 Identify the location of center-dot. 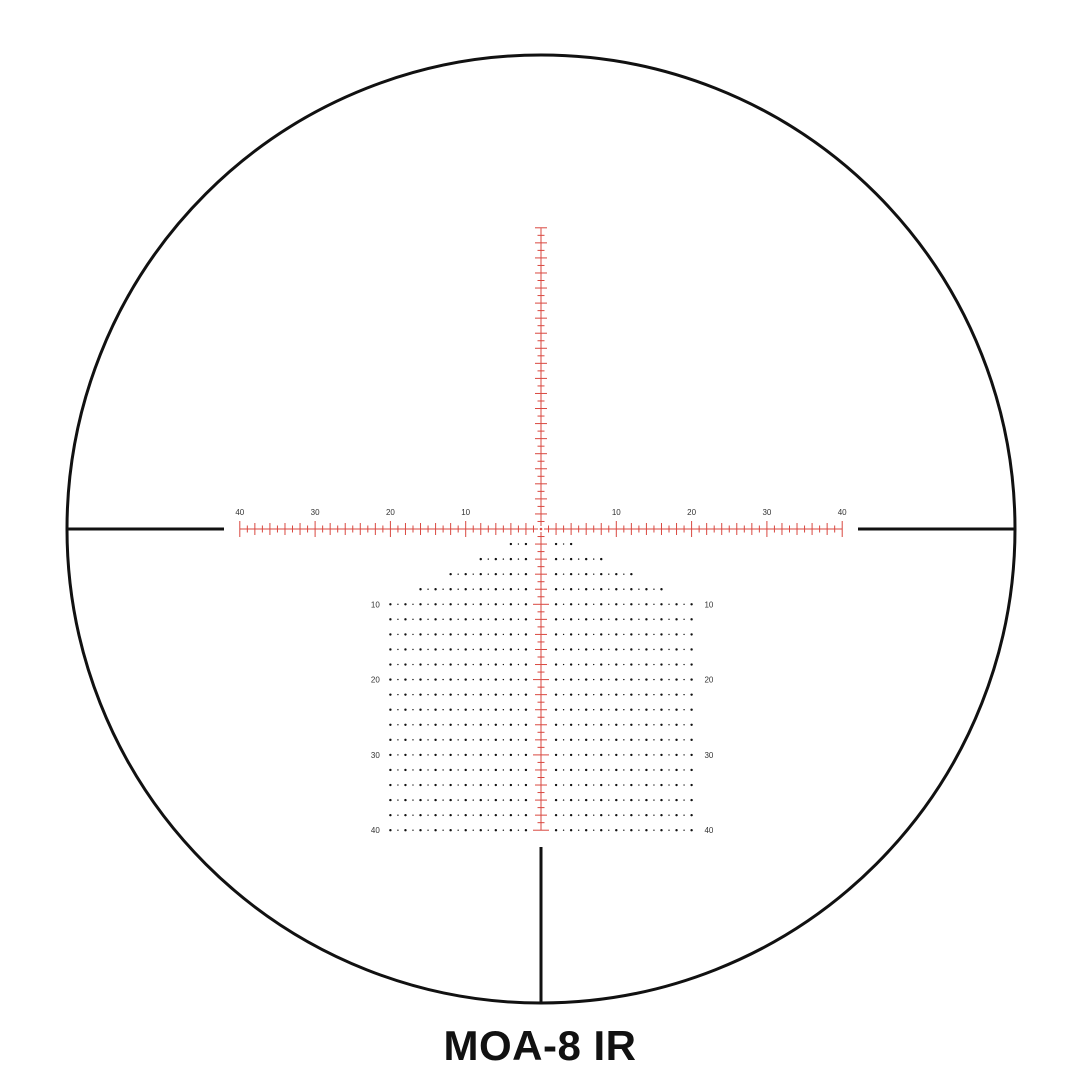
(541, 529).